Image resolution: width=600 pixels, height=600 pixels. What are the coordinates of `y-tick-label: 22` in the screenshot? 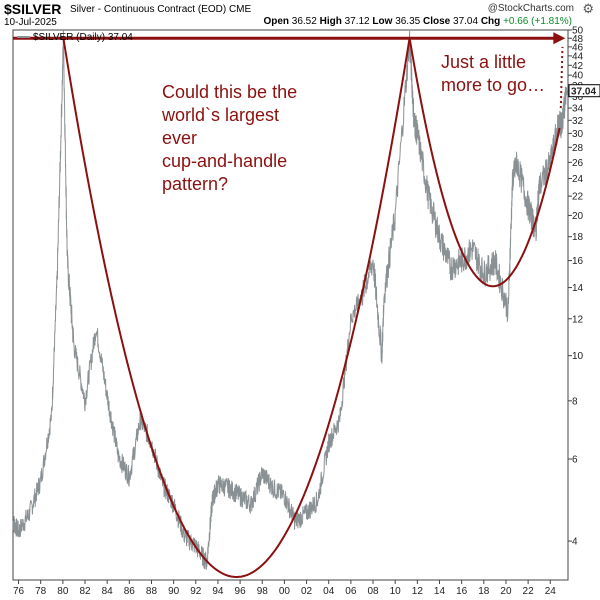 It's located at (578, 197).